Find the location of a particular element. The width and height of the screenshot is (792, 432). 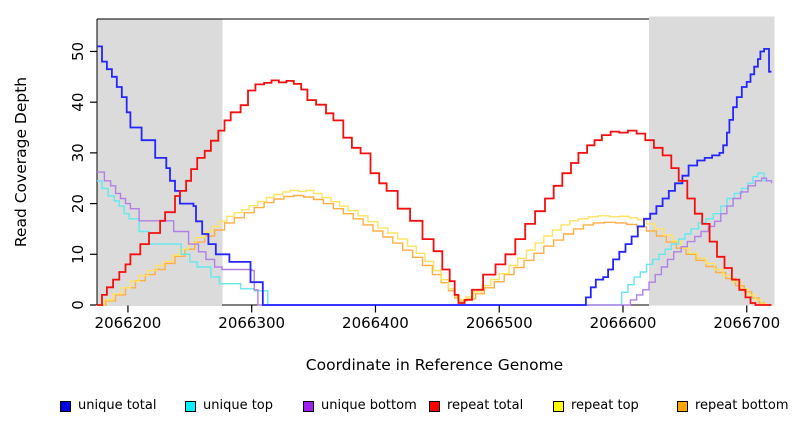

shaded-region-left-flank is located at coordinates (160, 162).